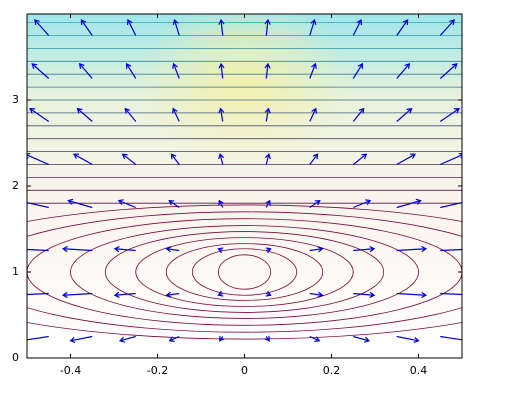 The height and width of the screenshot is (409, 524). Describe the element at coordinates (70, 370) in the screenshot. I see `x-tick-label: -0.4` at that location.